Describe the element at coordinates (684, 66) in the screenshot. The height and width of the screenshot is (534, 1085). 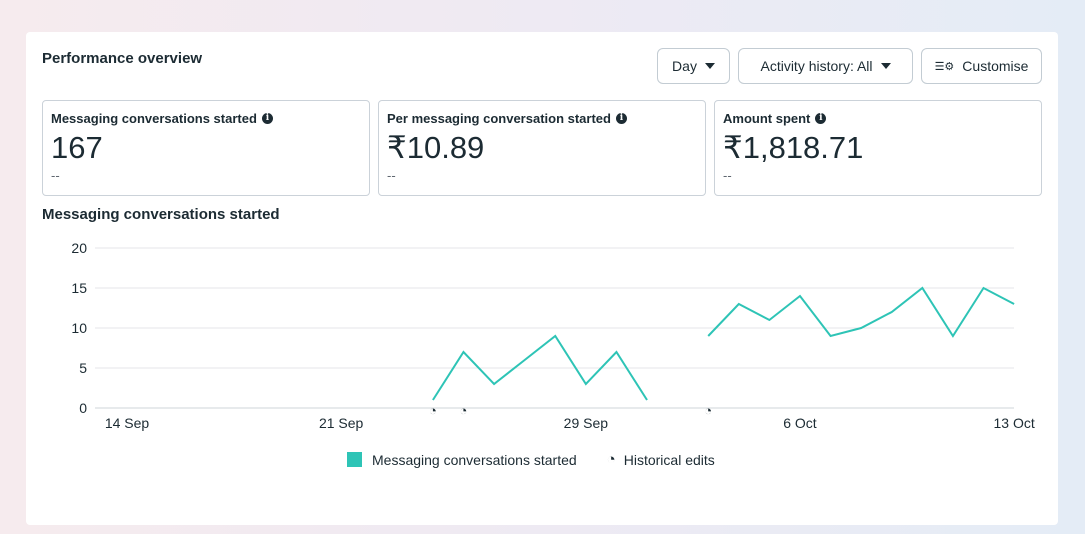
I see `day-label: Day` at that location.